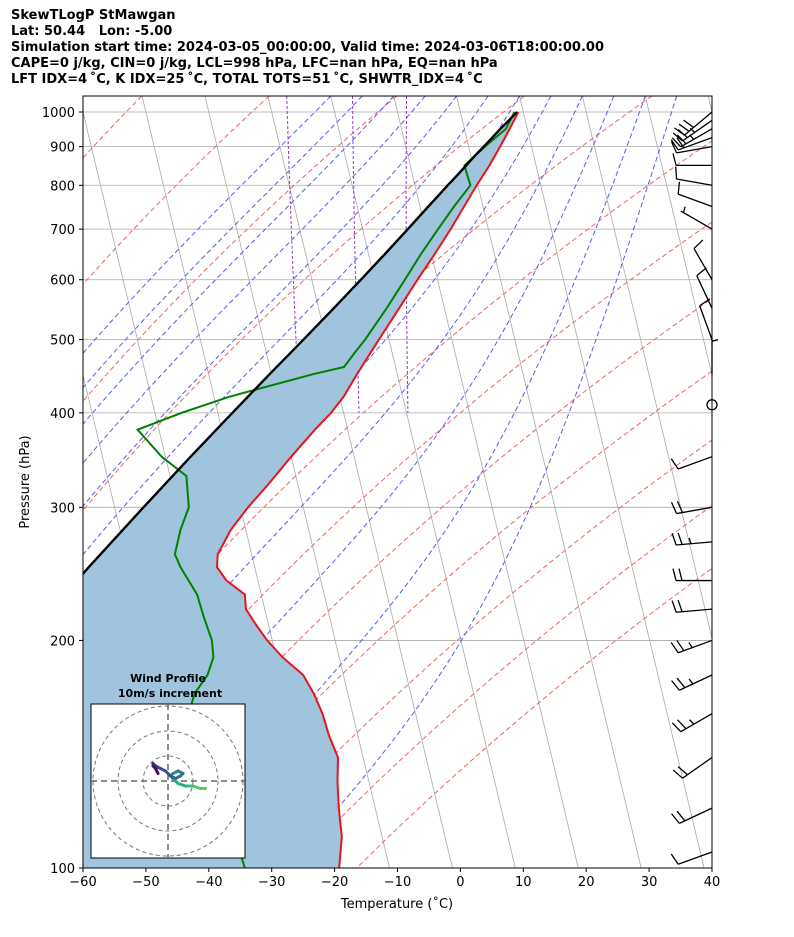 Image resolution: width=794 pixels, height=937 pixels. I want to click on x-axis-label: Temperature (˚C), so click(396, 904).